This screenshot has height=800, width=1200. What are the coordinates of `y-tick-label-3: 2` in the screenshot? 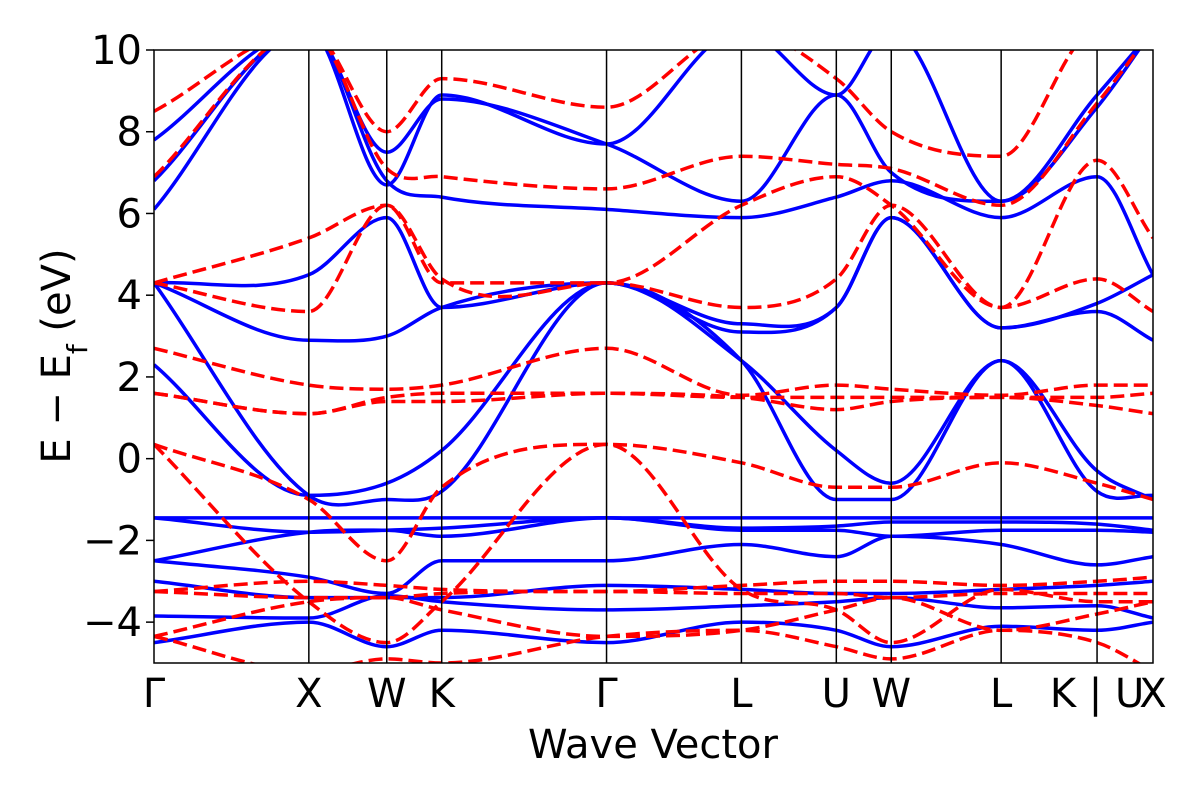 It's located at (129, 378).